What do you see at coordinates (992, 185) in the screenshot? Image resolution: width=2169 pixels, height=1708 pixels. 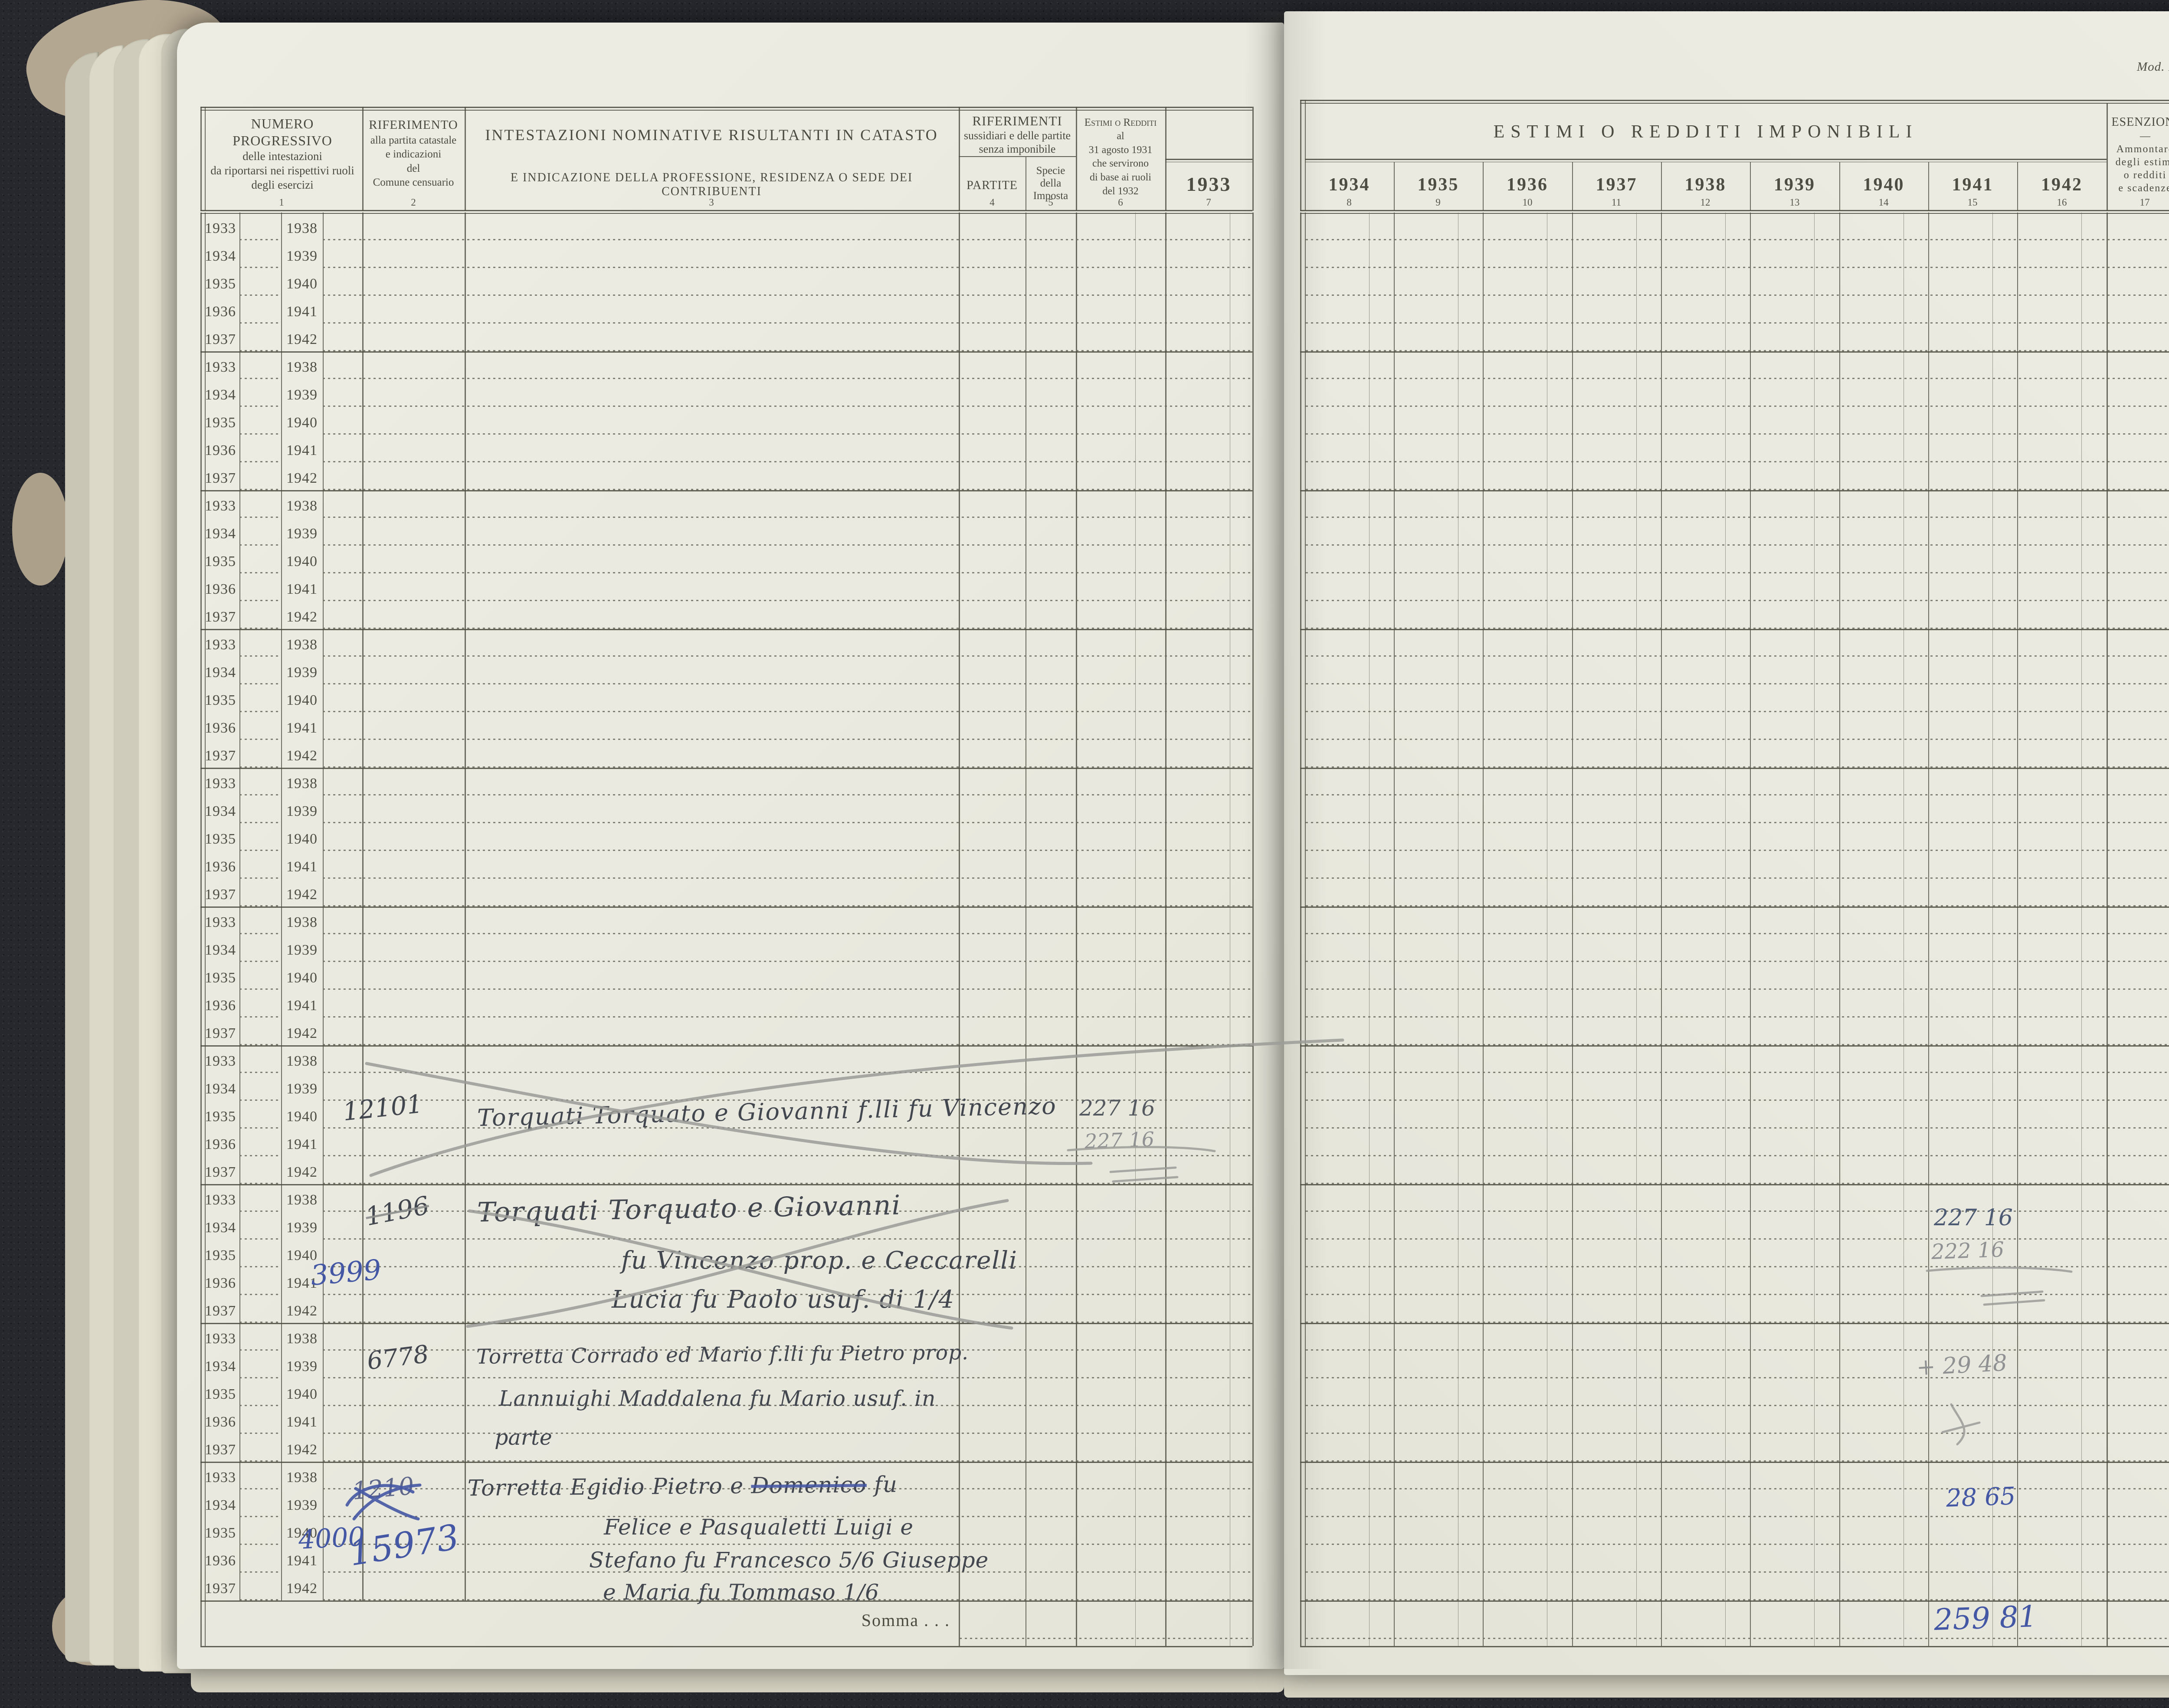 I see `header-col4-partite: PARTITE` at bounding box center [992, 185].